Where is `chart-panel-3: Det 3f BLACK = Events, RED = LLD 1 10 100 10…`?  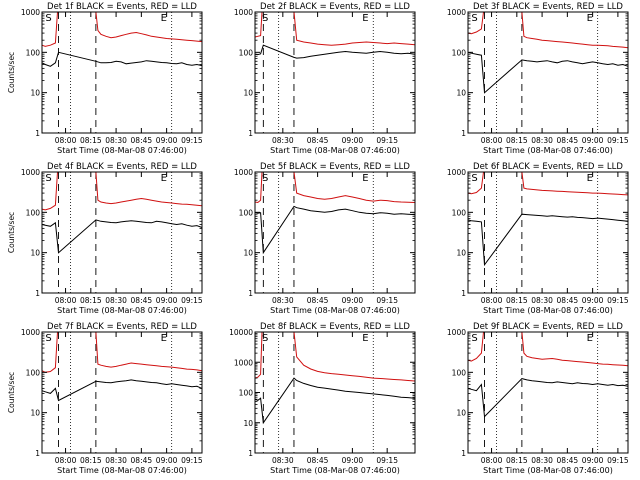 chart-panel-3: Det 3f BLACK = Events, RED = LLD 1 10 100 10… is located at coordinates (538, 78).